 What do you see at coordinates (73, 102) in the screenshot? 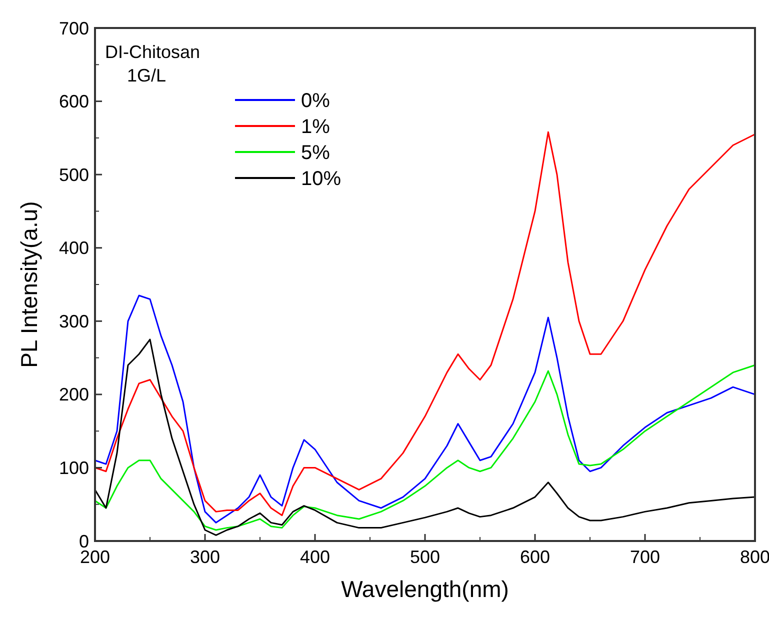
I see `y-tick-label: 600` at bounding box center [73, 102].